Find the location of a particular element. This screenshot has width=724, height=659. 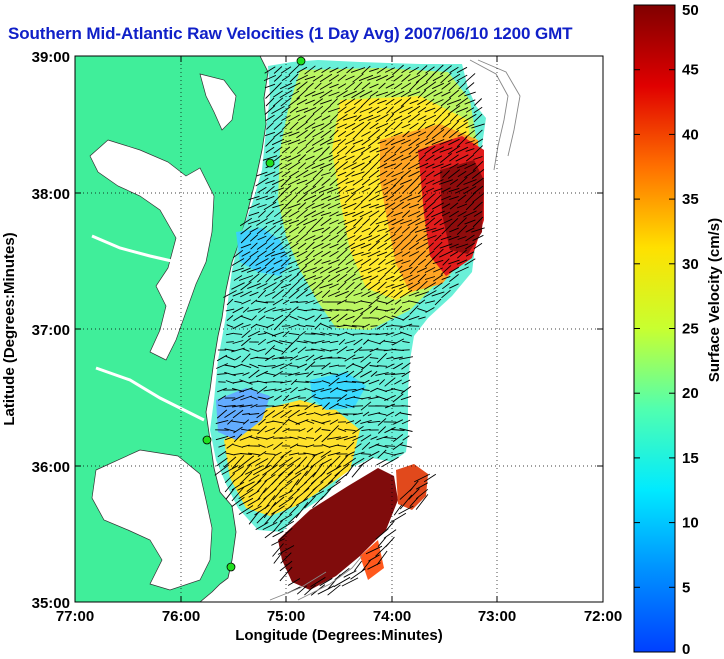

x-tick-label: 72:00 is located at coordinates (603, 616).